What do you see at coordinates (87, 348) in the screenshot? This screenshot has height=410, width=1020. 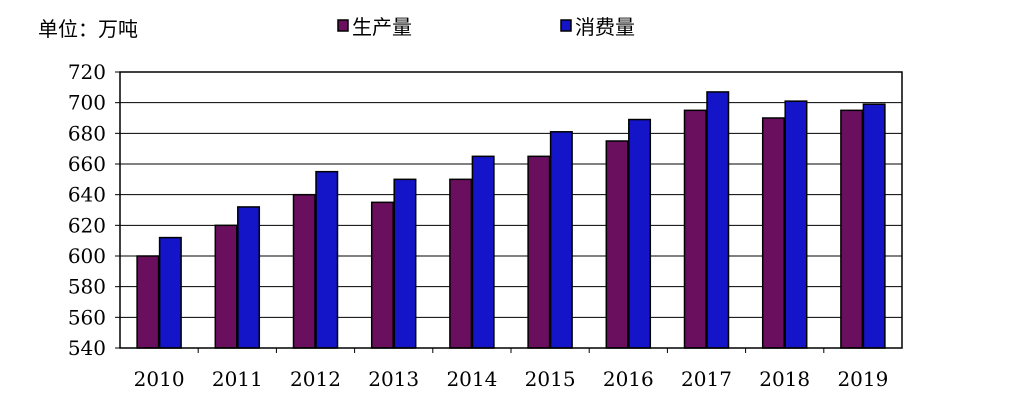 I see `y-tick-label: 540` at bounding box center [87, 348].